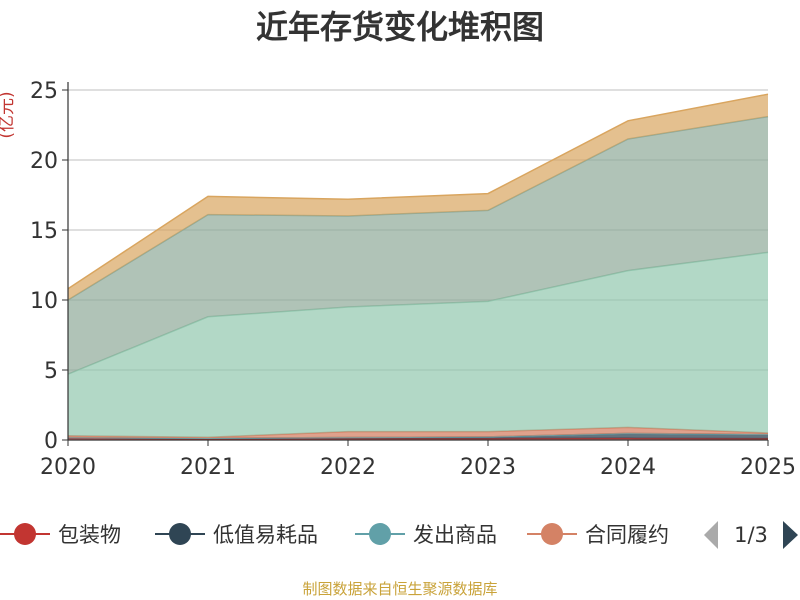 This screenshot has width=800, height=600. Describe the element at coordinates (51, 371) in the screenshot. I see `y-tick-label: 5` at that location.